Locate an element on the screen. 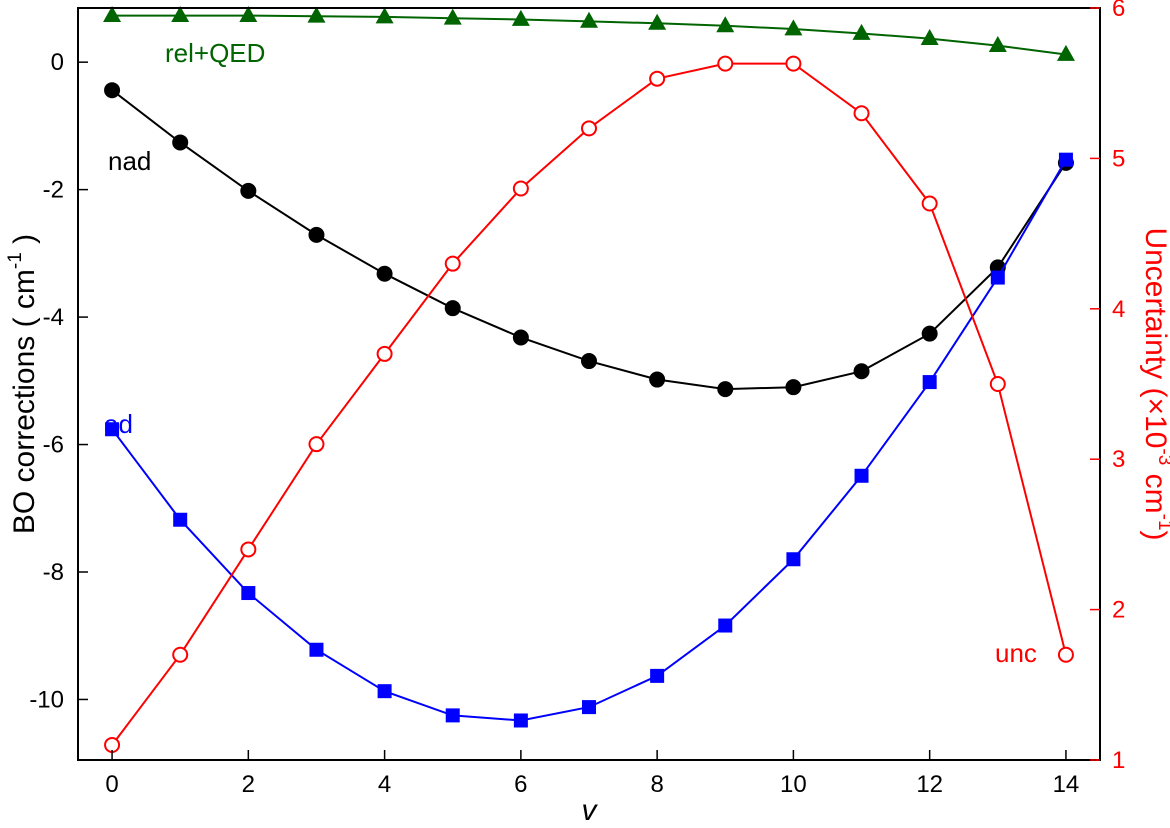 The height and width of the screenshot is (828, 1170). right-y-tick-label: 4 is located at coordinates (1118, 309).